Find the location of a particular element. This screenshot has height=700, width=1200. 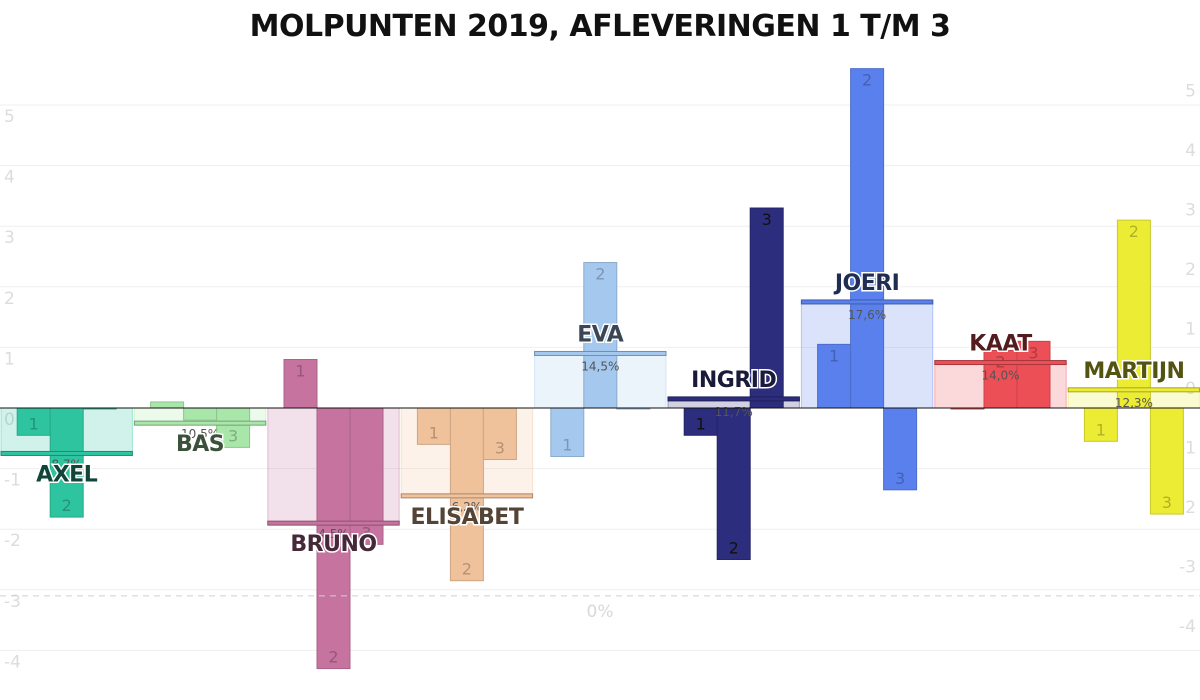

percent-label: 8,7% is located at coordinates (66, 464).